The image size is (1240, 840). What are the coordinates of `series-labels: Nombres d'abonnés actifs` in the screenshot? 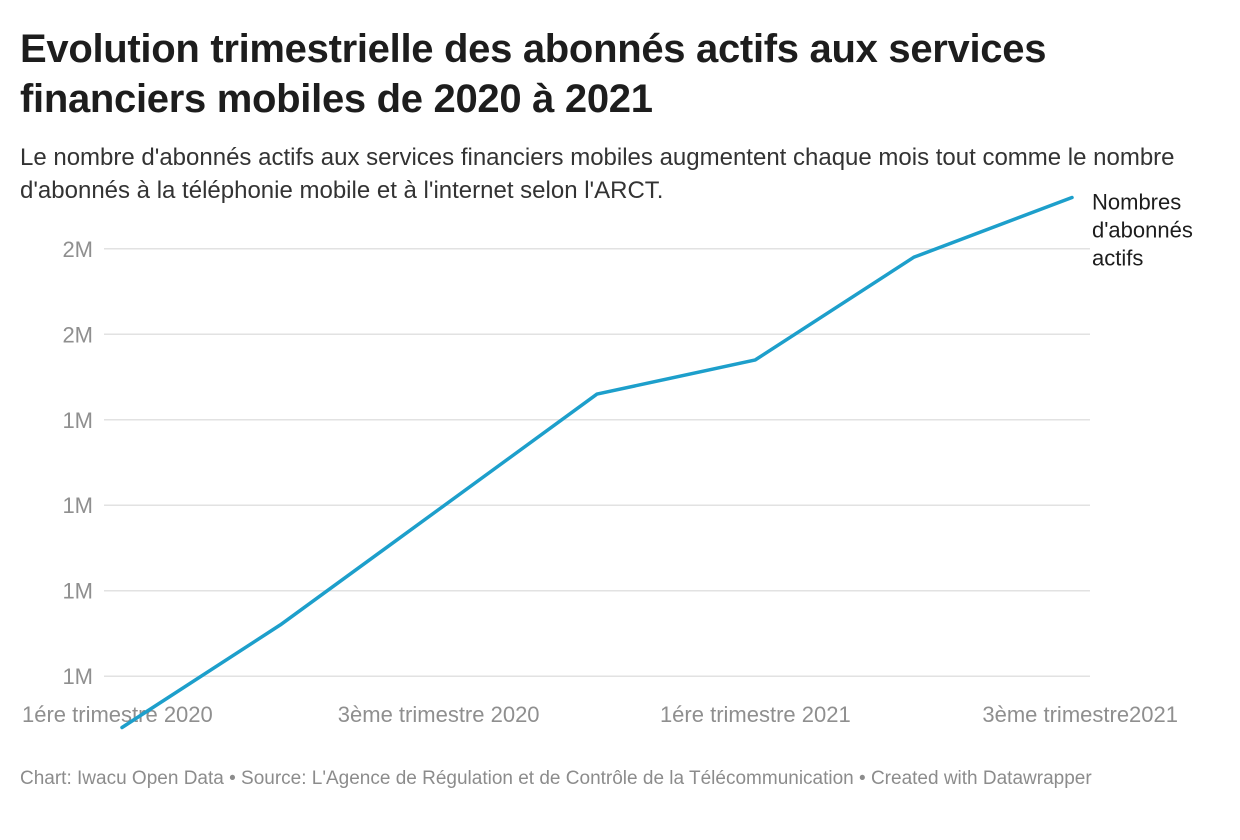 It's located at (1142, 230).